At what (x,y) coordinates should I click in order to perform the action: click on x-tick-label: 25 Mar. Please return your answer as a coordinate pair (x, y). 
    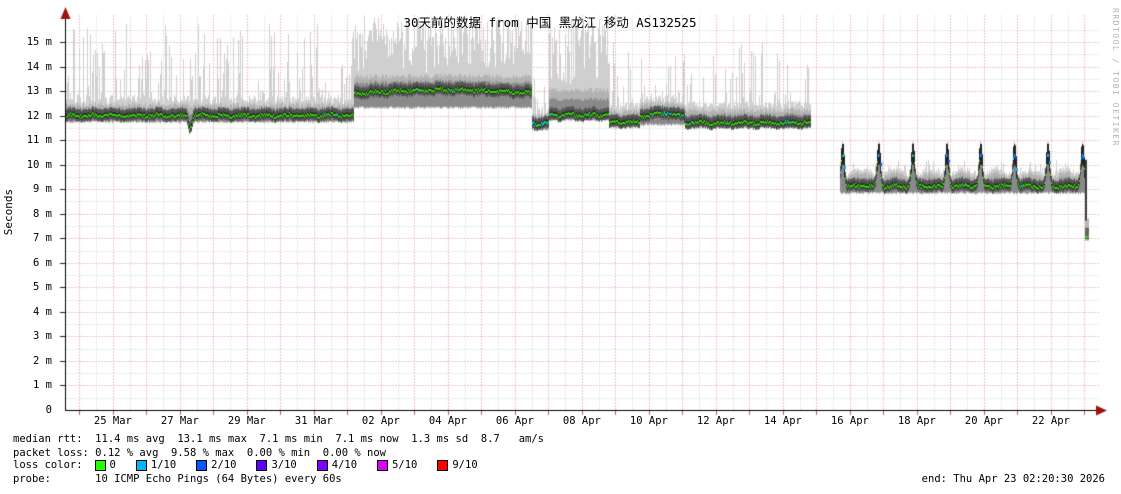
    Looking at the image, I should click on (112, 421).